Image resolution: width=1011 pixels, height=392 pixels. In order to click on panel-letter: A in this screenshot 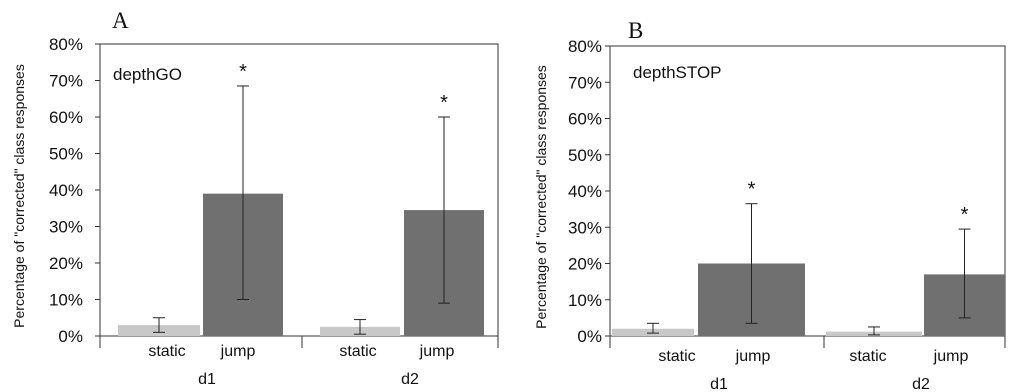, I will do `click(120, 20)`.